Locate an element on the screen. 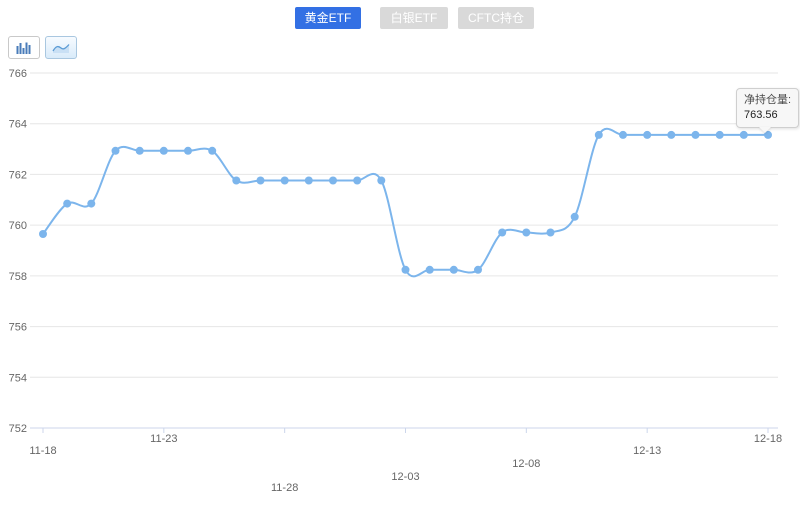 The image size is (800, 514). column-chart-view-button is located at coordinates (24, 47).